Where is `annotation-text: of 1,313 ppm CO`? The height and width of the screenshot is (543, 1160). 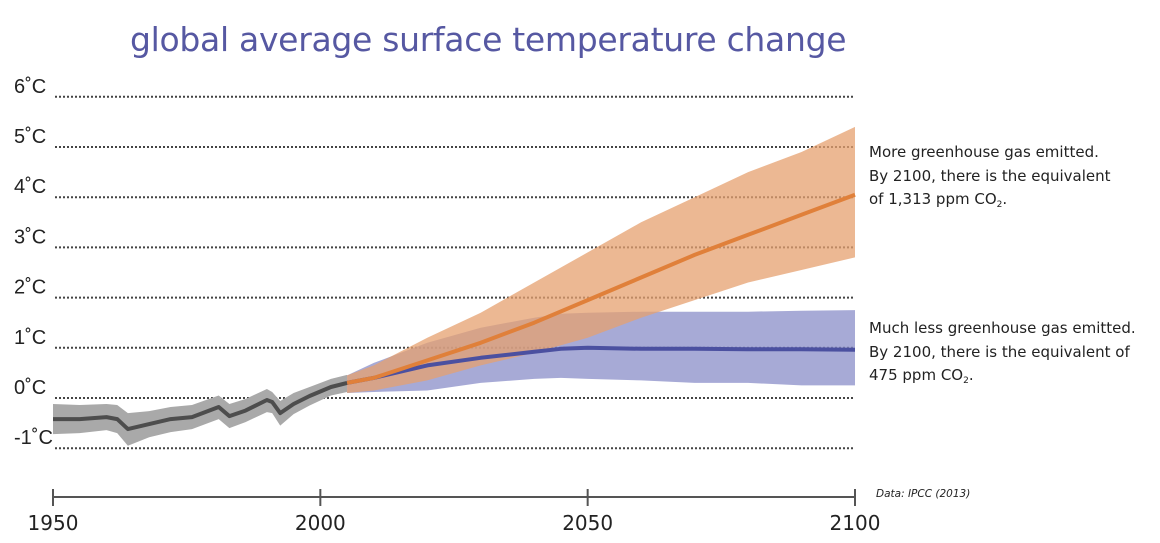
annotation-text: of 1,313 ppm CO is located at coordinates (933, 199).